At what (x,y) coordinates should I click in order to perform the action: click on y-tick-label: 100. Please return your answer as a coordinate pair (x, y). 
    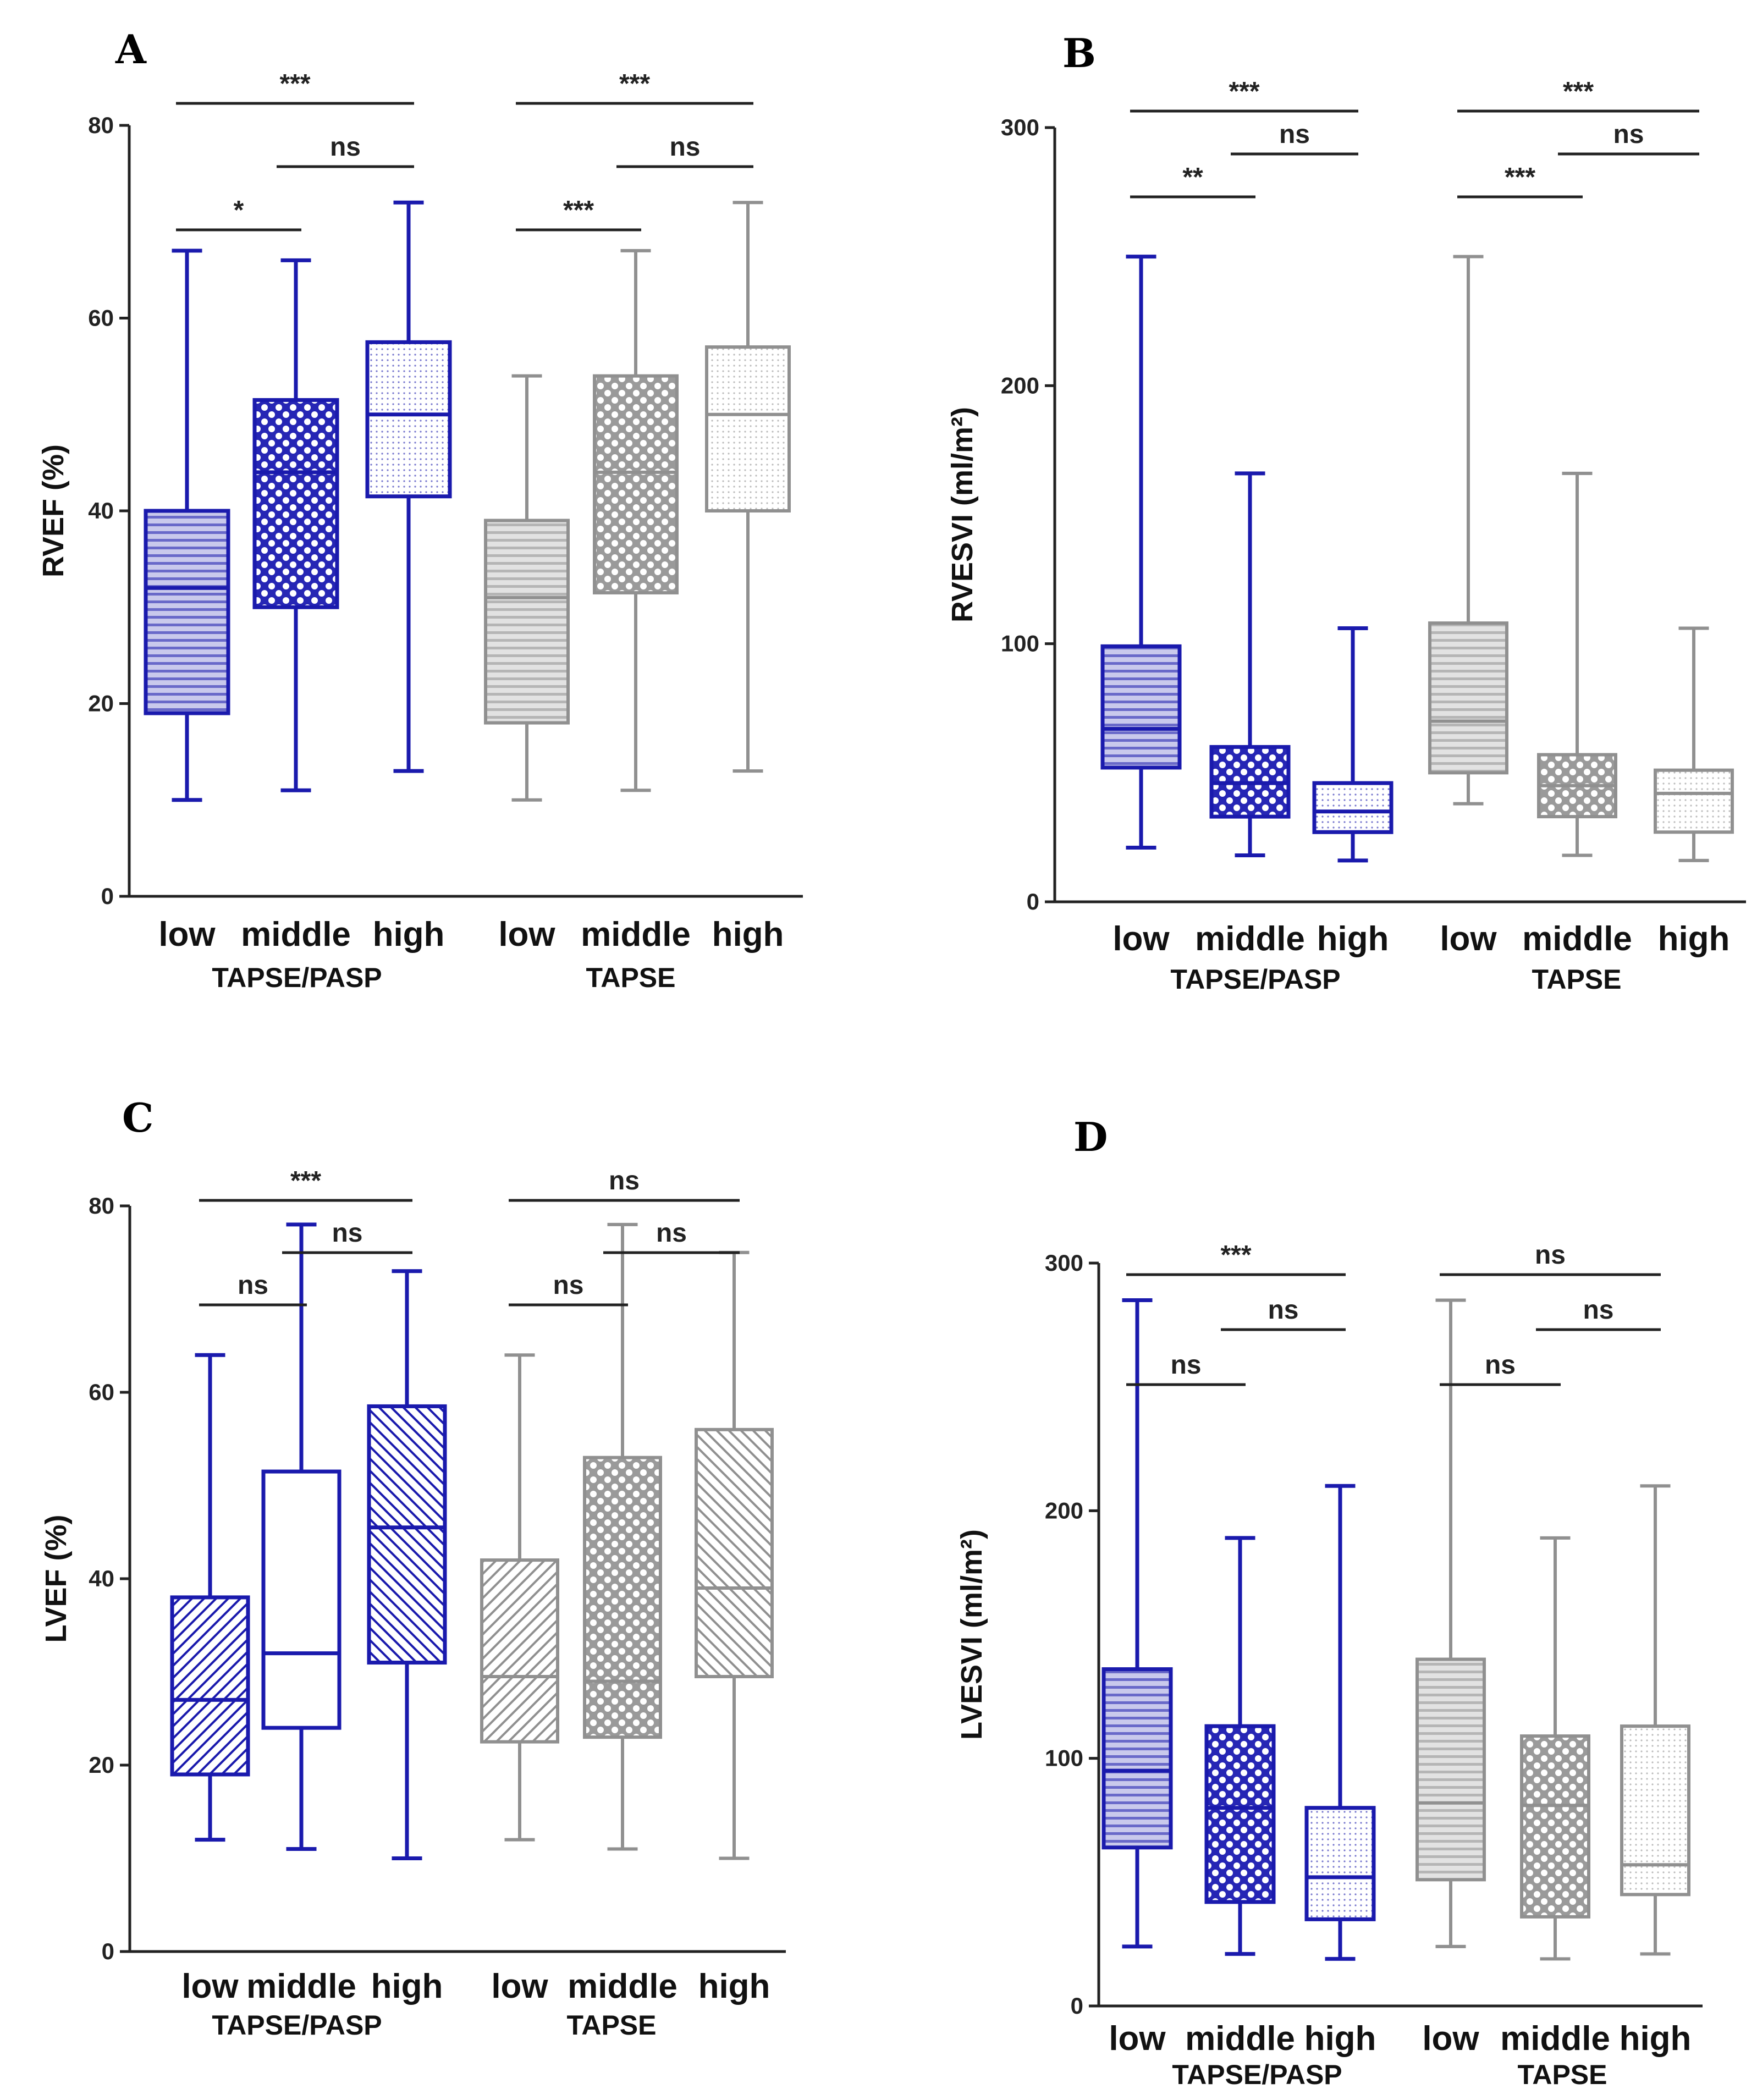
    Looking at the image, I should click on (1064, 1758).